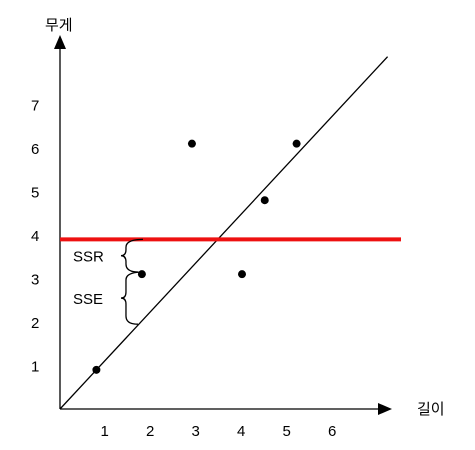  I want to click on x-tick-label: 6, so click(332, 431).